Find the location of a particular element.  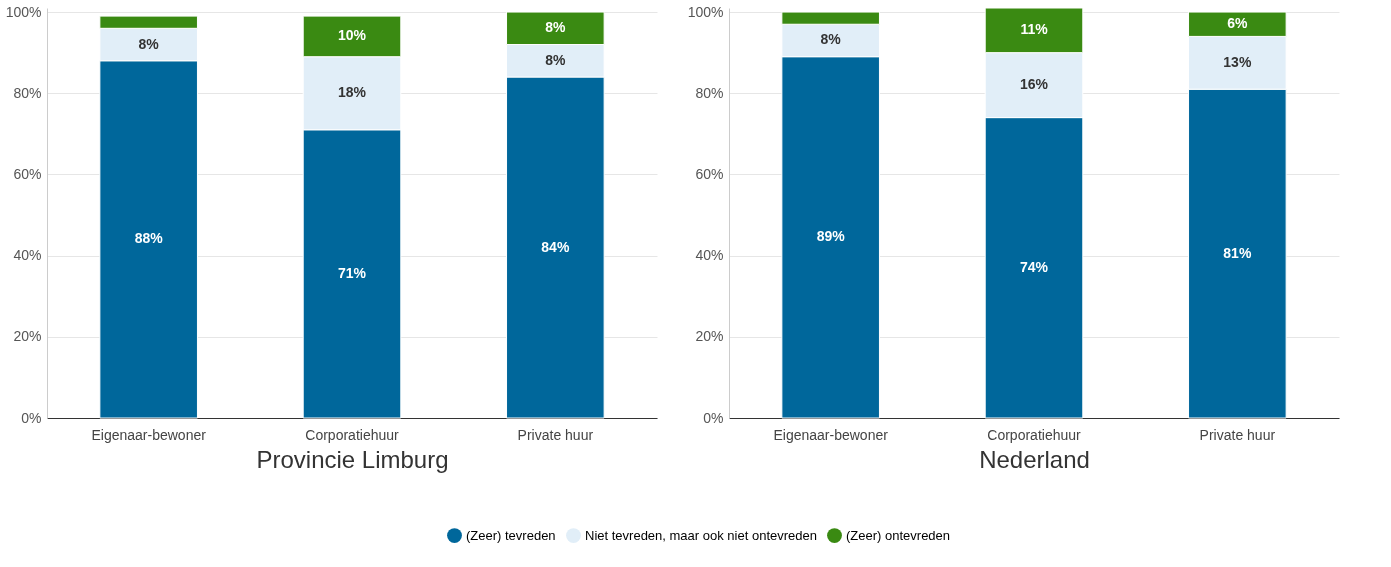

data-label: 89% is located at coordinates (831, 236).